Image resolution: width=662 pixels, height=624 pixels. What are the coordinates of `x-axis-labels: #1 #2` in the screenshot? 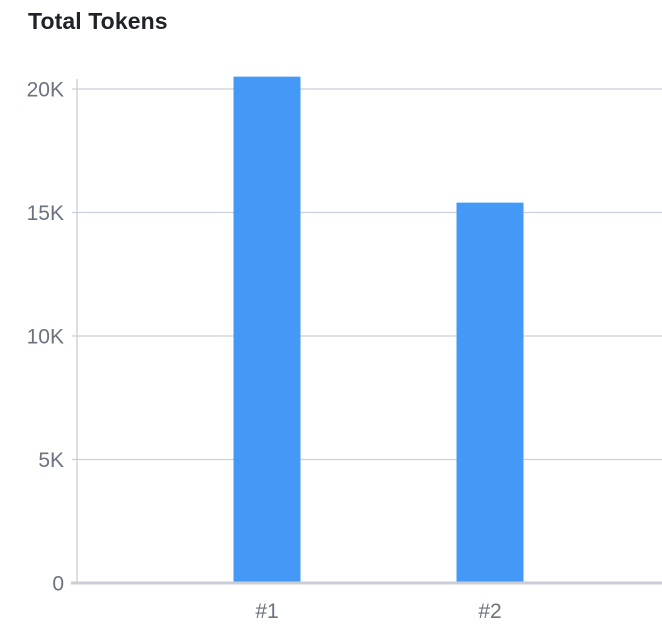 It's located at (378, 611).